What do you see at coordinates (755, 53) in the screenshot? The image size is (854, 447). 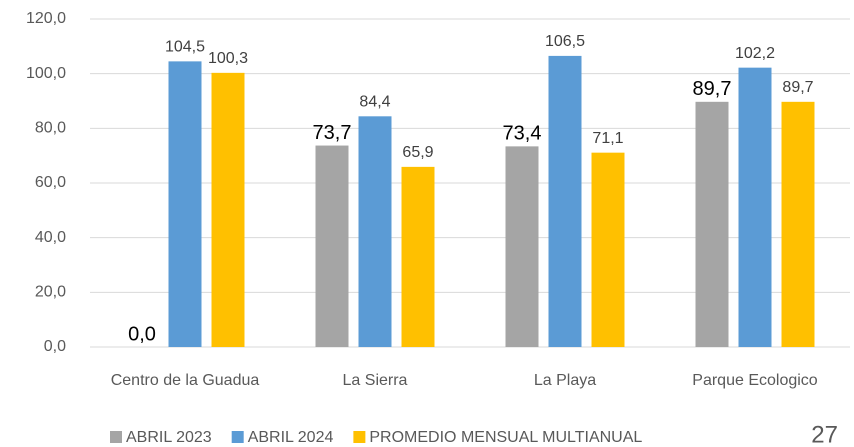 I see `data-label: 102,2` at bounding box center [755, 53].